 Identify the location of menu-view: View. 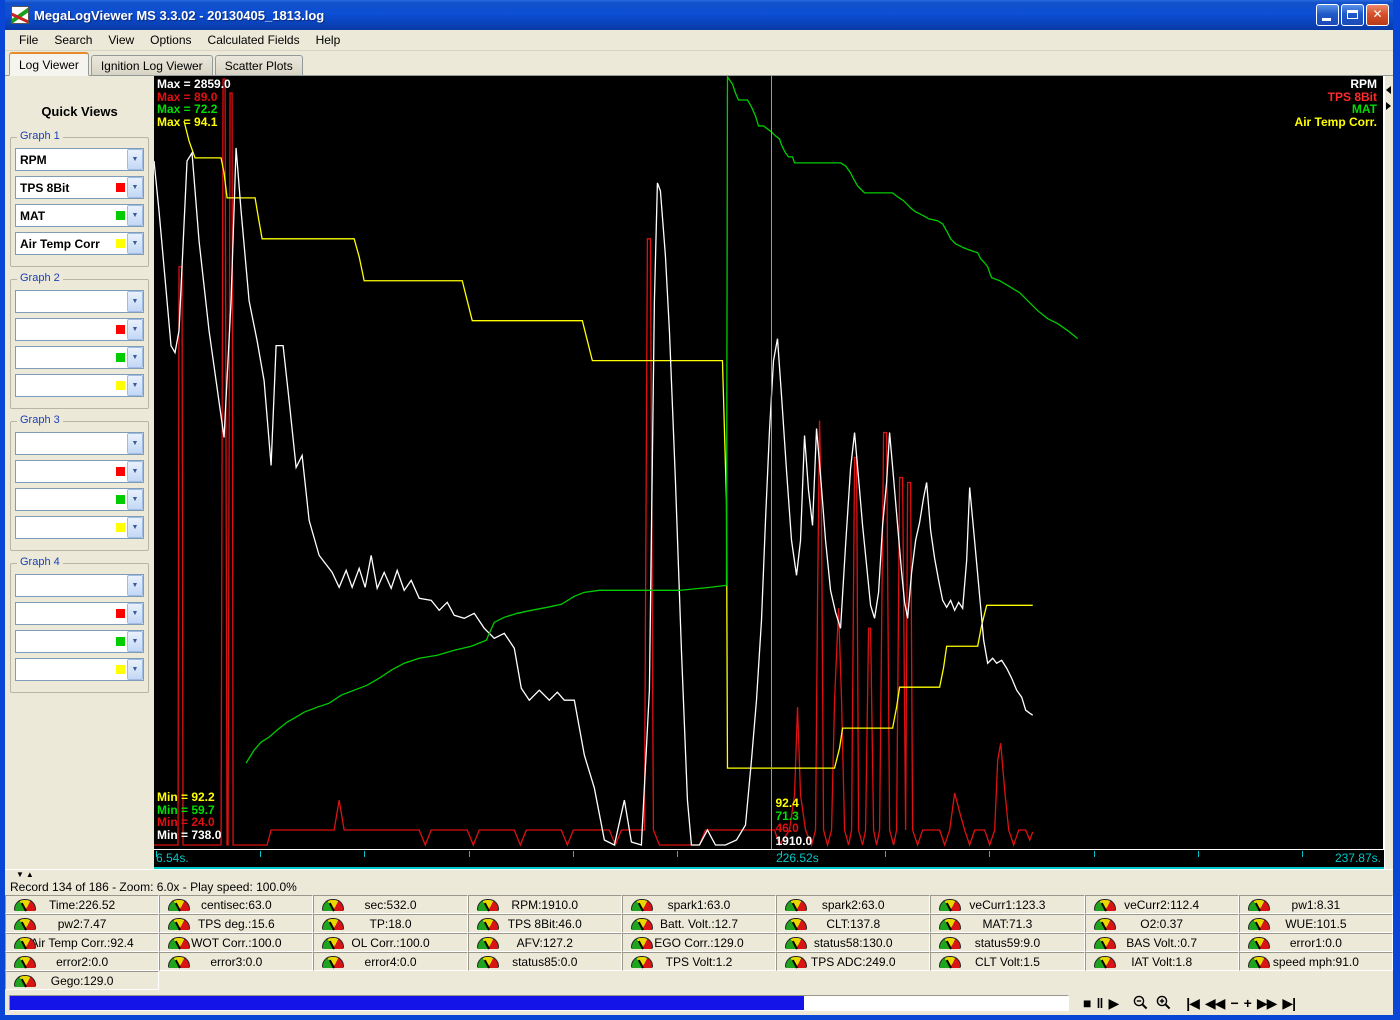
(121, 40).